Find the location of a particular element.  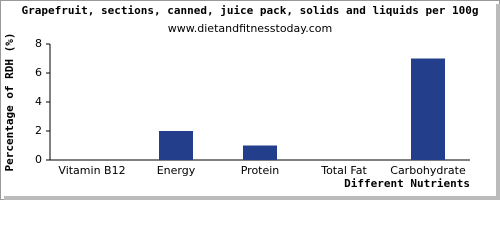

x-axis-label: Different Nutrients is located at coordinates (407, 183).